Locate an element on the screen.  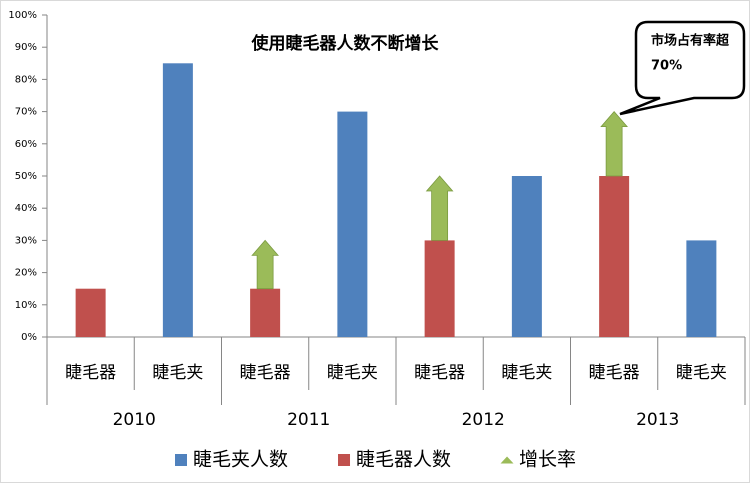
legend-label: 睫毛器人数 is located at coordinates (403, 460).